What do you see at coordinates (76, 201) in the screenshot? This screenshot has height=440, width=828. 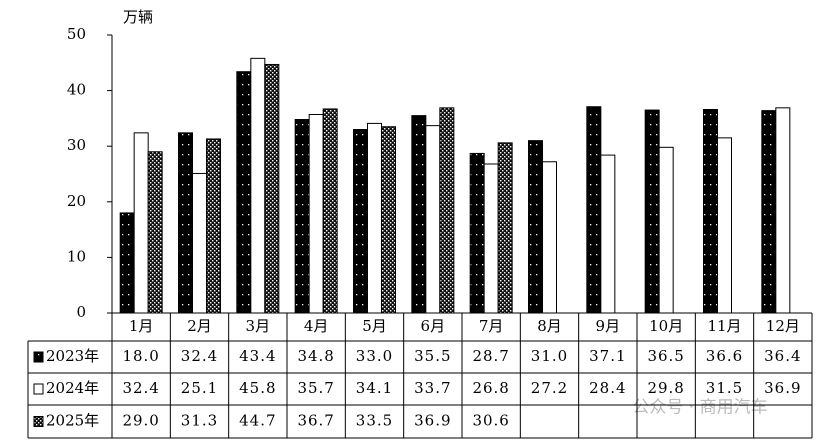 I see `y-tick-label: 20` at bounding box center [76, 201].